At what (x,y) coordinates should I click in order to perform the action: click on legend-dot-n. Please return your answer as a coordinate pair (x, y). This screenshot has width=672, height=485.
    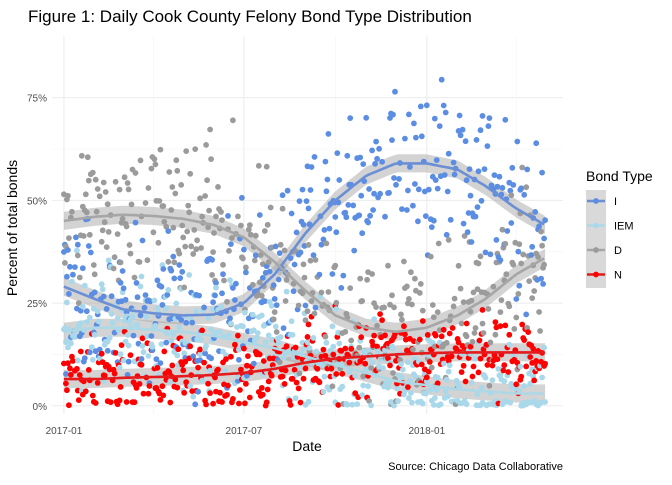
    Looking at the image, I should click on (596, 274).